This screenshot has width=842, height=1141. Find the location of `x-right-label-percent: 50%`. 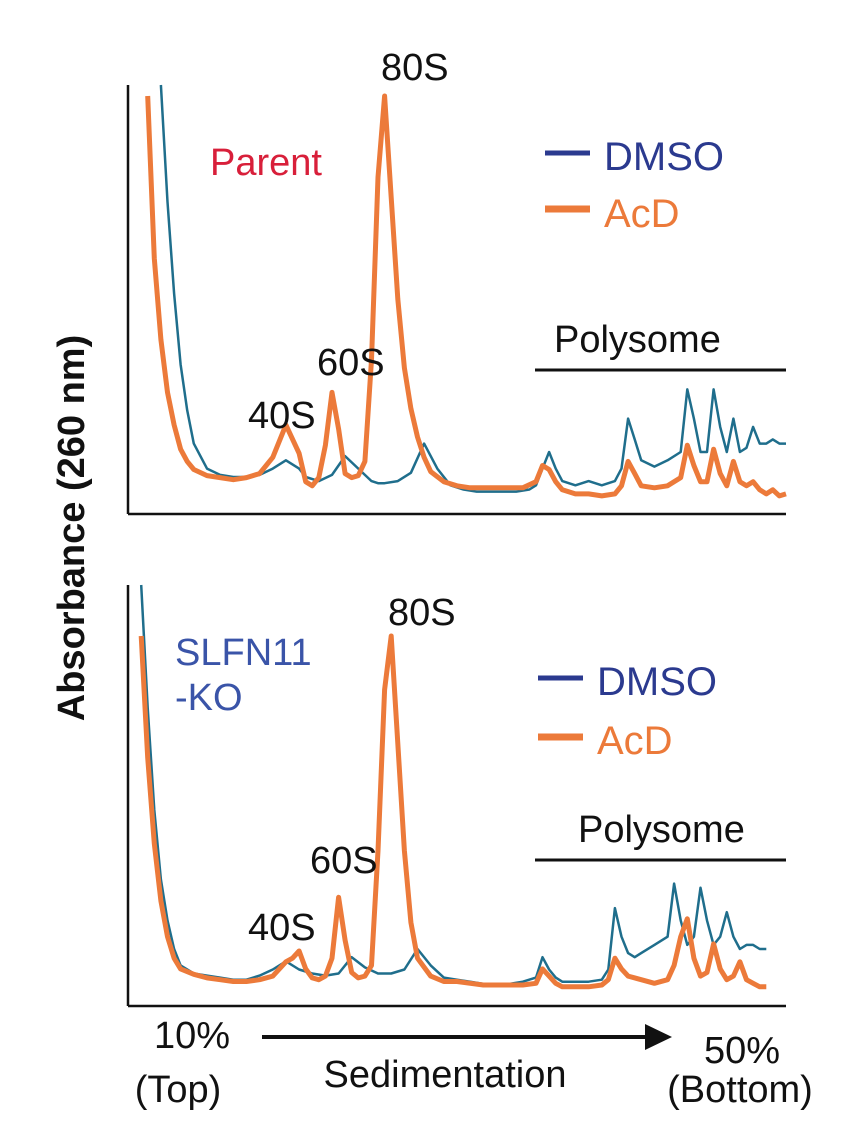

x-right-label-percent: 50% is located at coordinates (742, 1051).